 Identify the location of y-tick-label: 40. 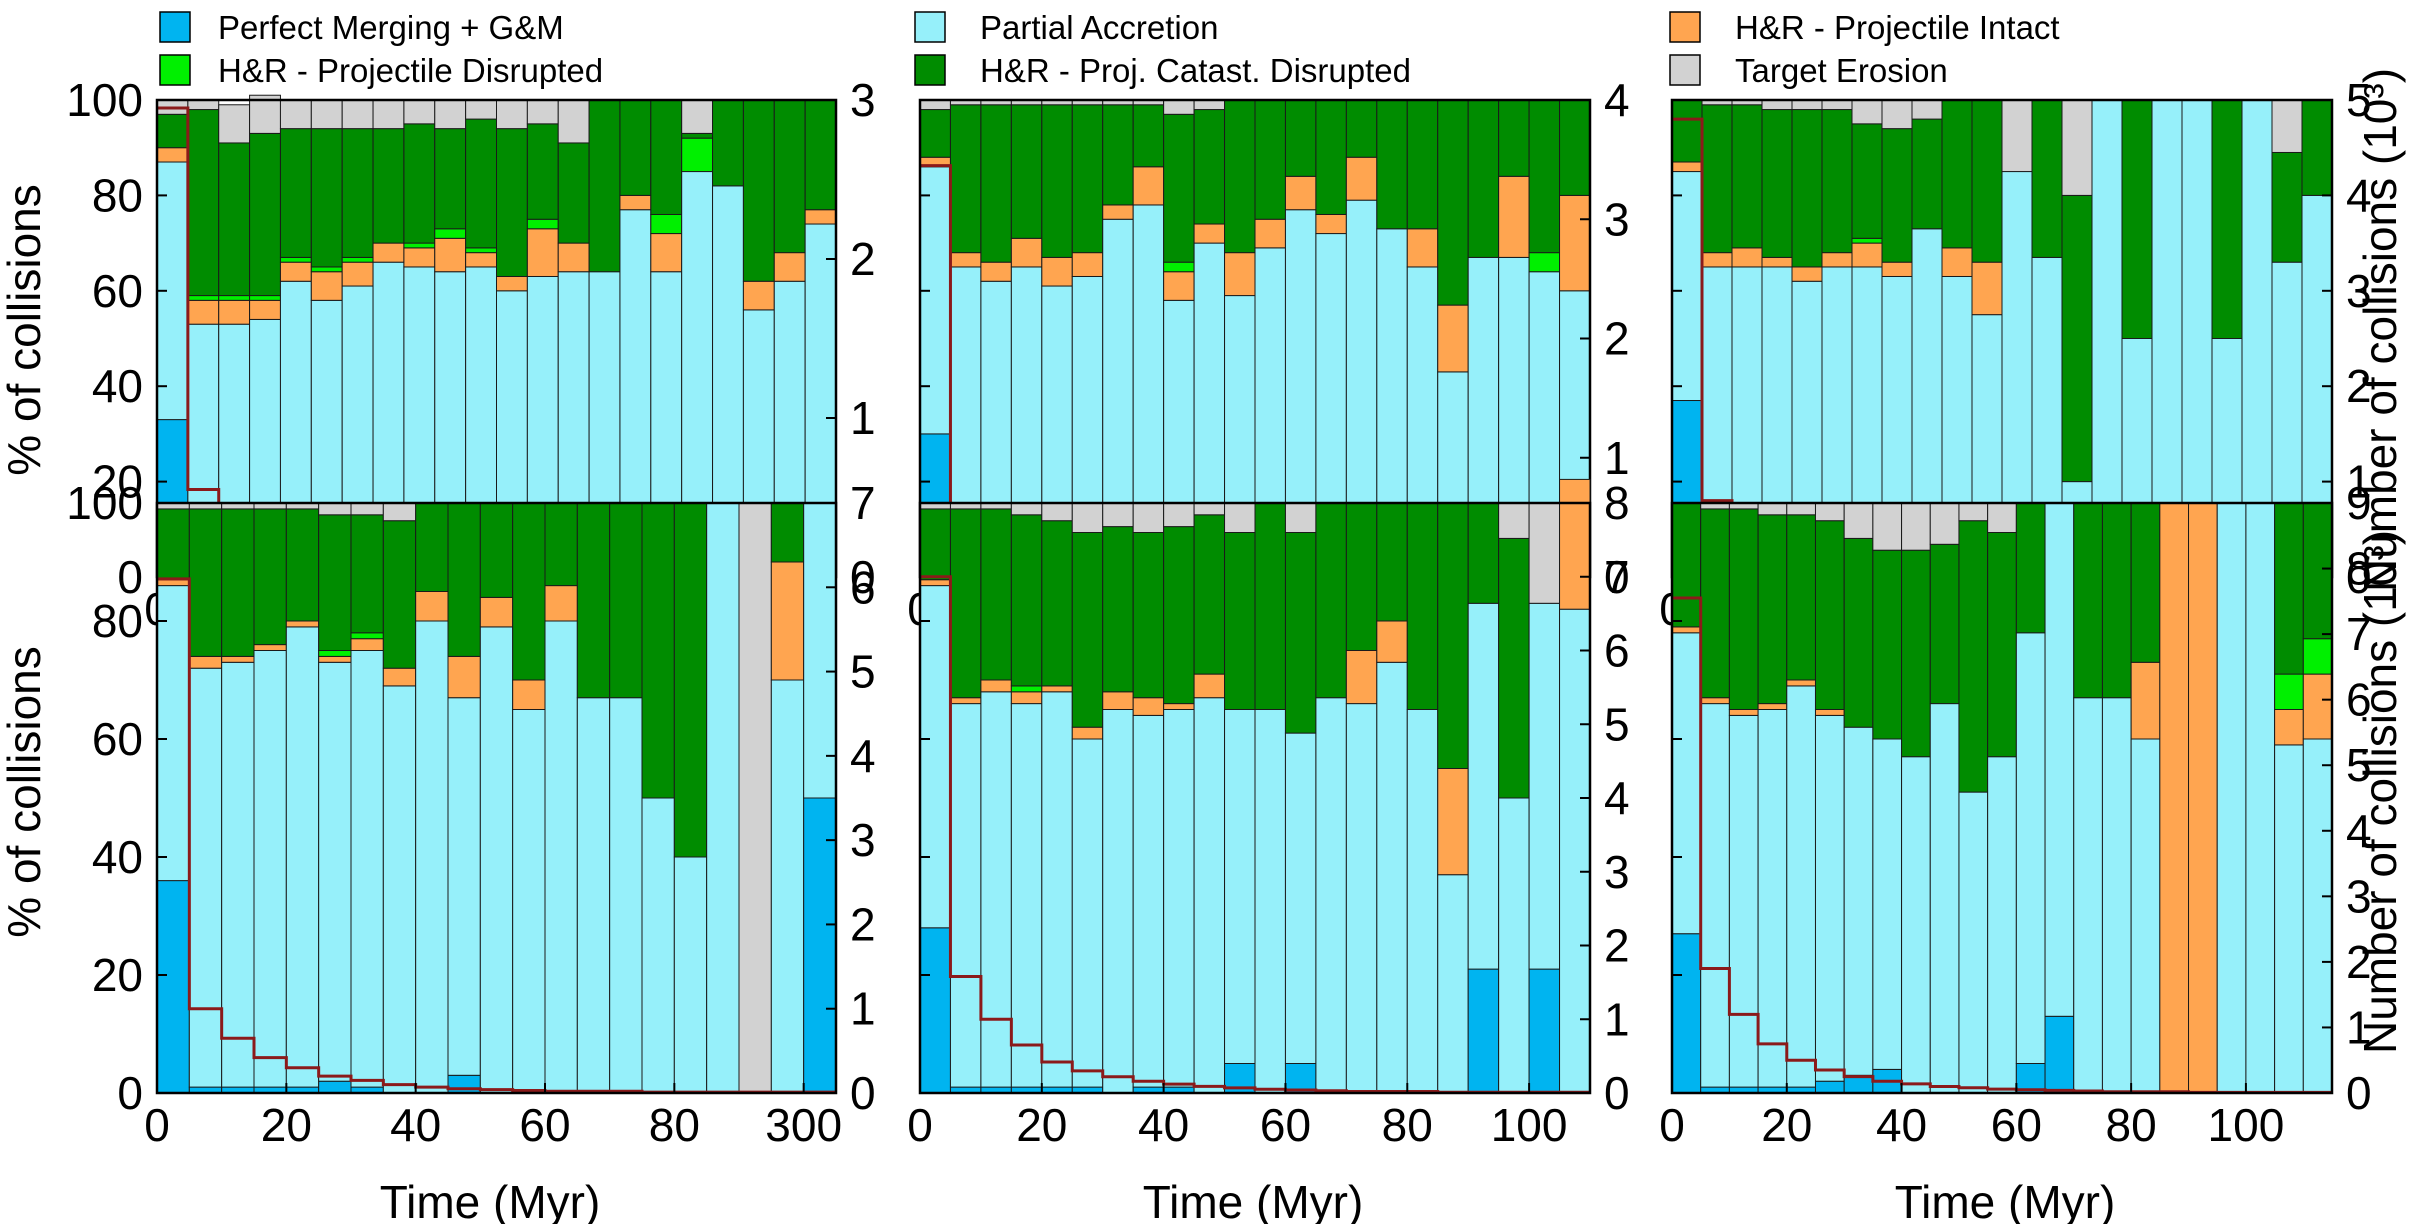
(117, 857).